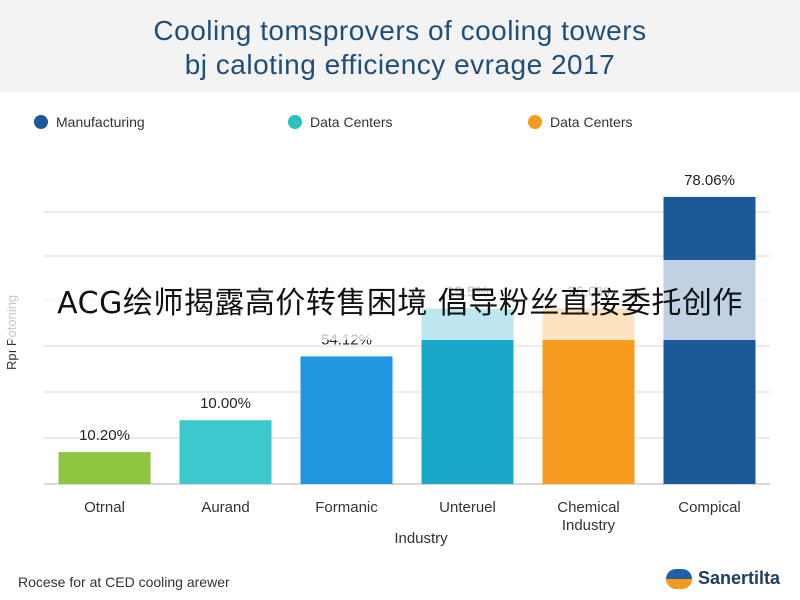  What do you see at coordinates (346, 507) in the screenshot?
I see `x-tick-label-3: Formanic` at bounding box center [346, 507].